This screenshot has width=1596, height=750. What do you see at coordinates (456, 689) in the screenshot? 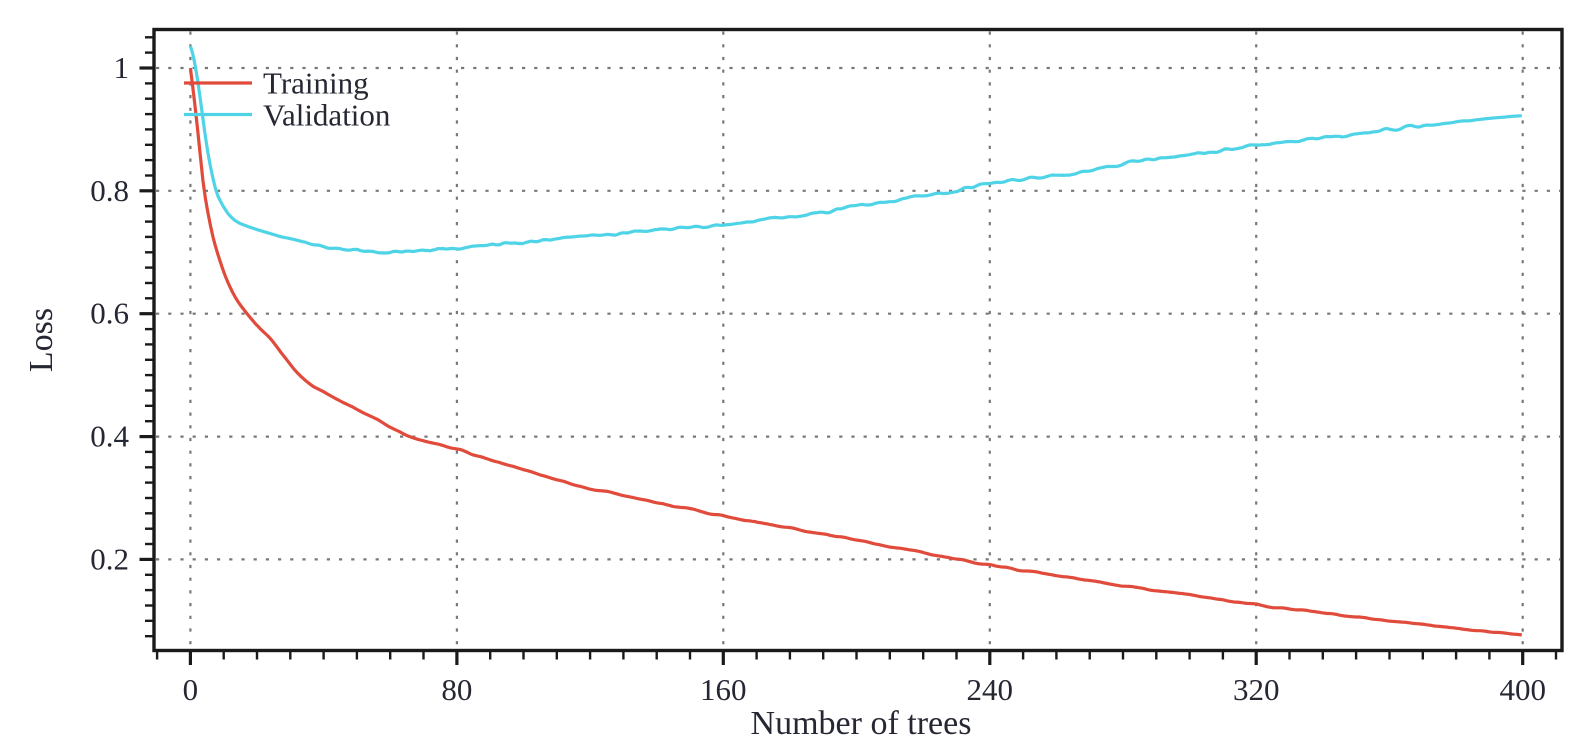
I see `svg-text: 80` at bounding box center [456, 689].